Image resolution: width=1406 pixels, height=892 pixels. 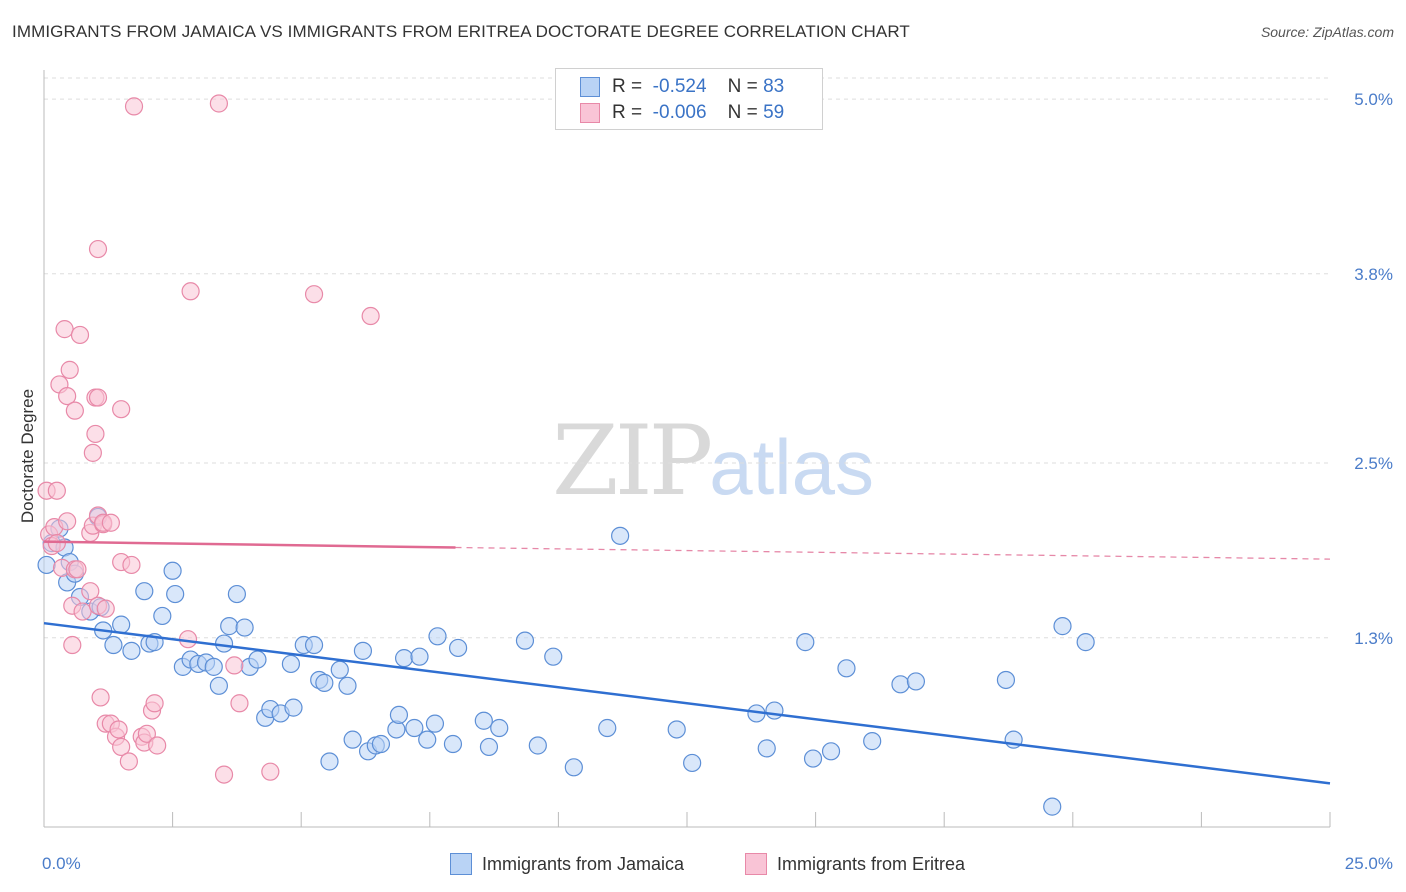 I want to click on stats-row-eritrea: R = -0.006 N = 59, so click(x=670, y=113).